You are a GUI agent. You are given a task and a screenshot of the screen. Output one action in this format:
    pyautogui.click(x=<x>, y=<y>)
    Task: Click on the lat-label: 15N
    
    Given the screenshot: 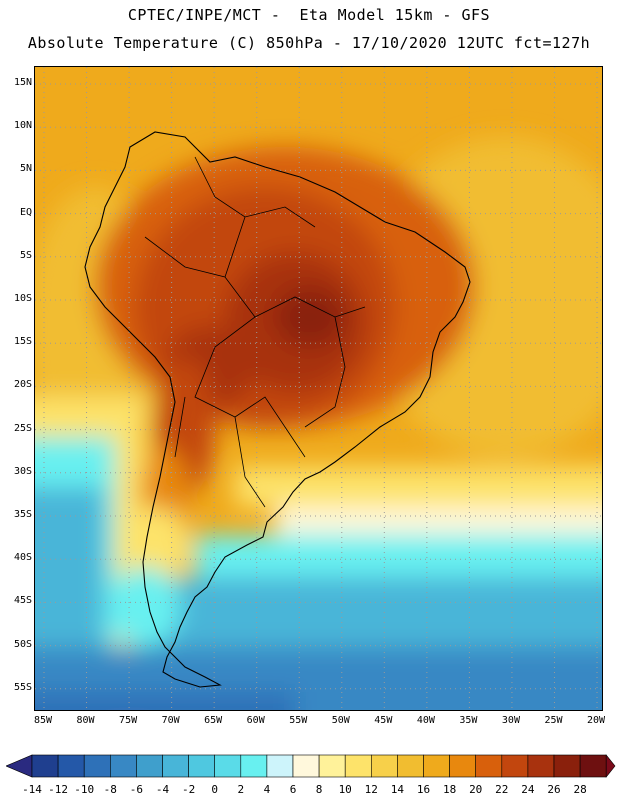 What is the action you would take?
    pyautogui.click(x=22, y=82)
    